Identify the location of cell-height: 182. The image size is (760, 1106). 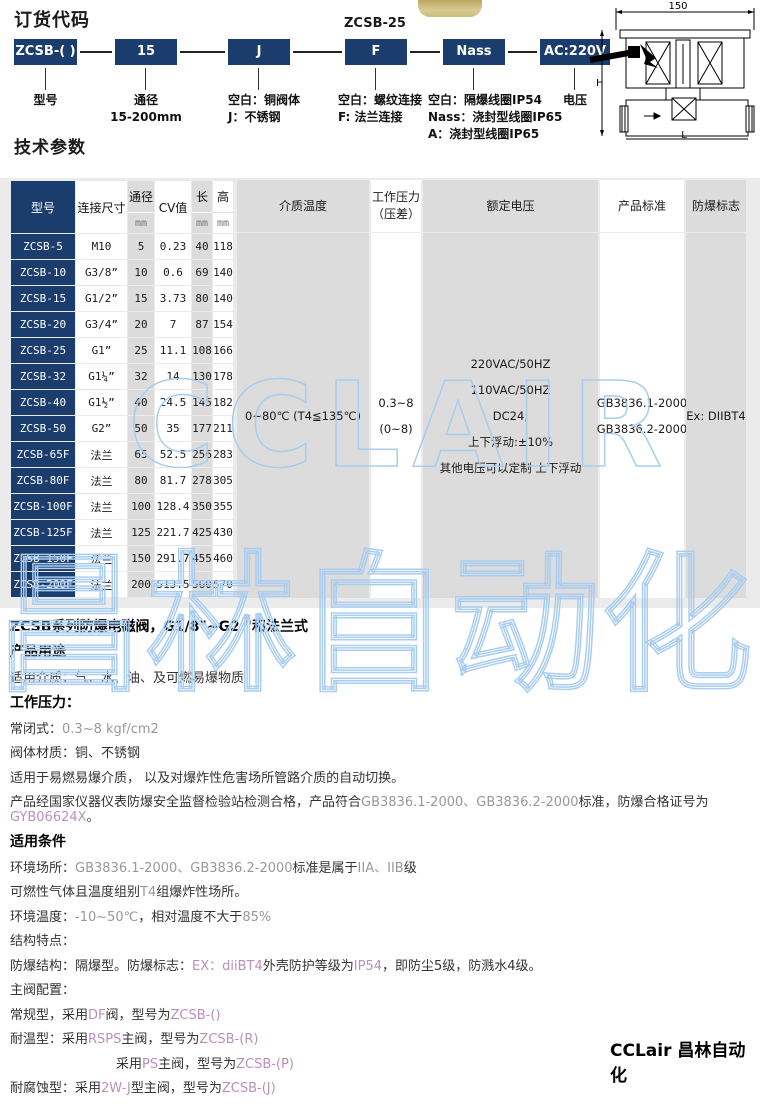
(223, 402).